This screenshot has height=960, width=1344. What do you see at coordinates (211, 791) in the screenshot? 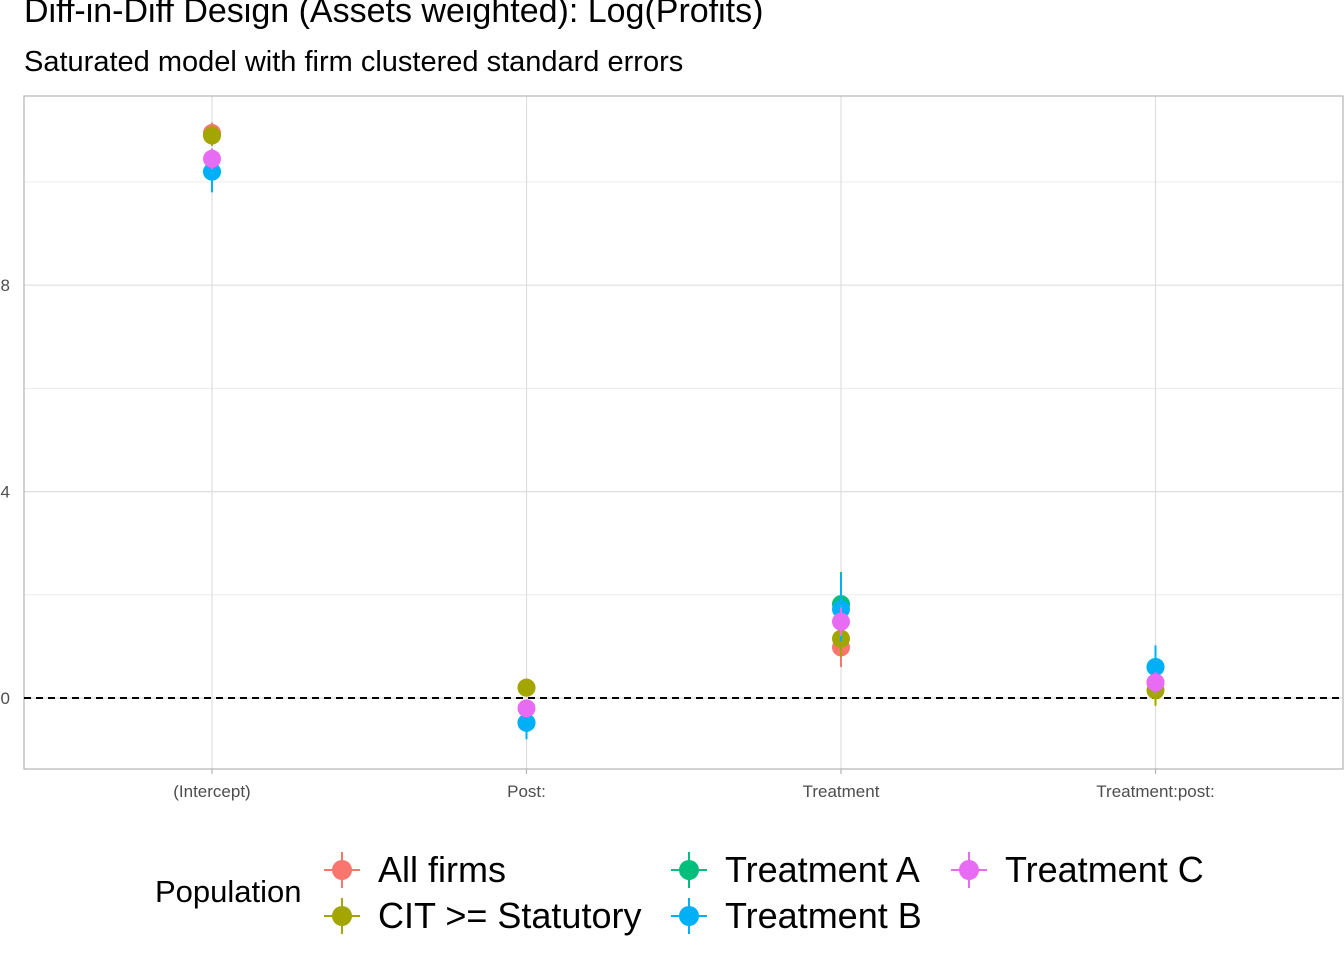
I see `x-tick-label: (Intercept)` at bounding box center [211, 791].